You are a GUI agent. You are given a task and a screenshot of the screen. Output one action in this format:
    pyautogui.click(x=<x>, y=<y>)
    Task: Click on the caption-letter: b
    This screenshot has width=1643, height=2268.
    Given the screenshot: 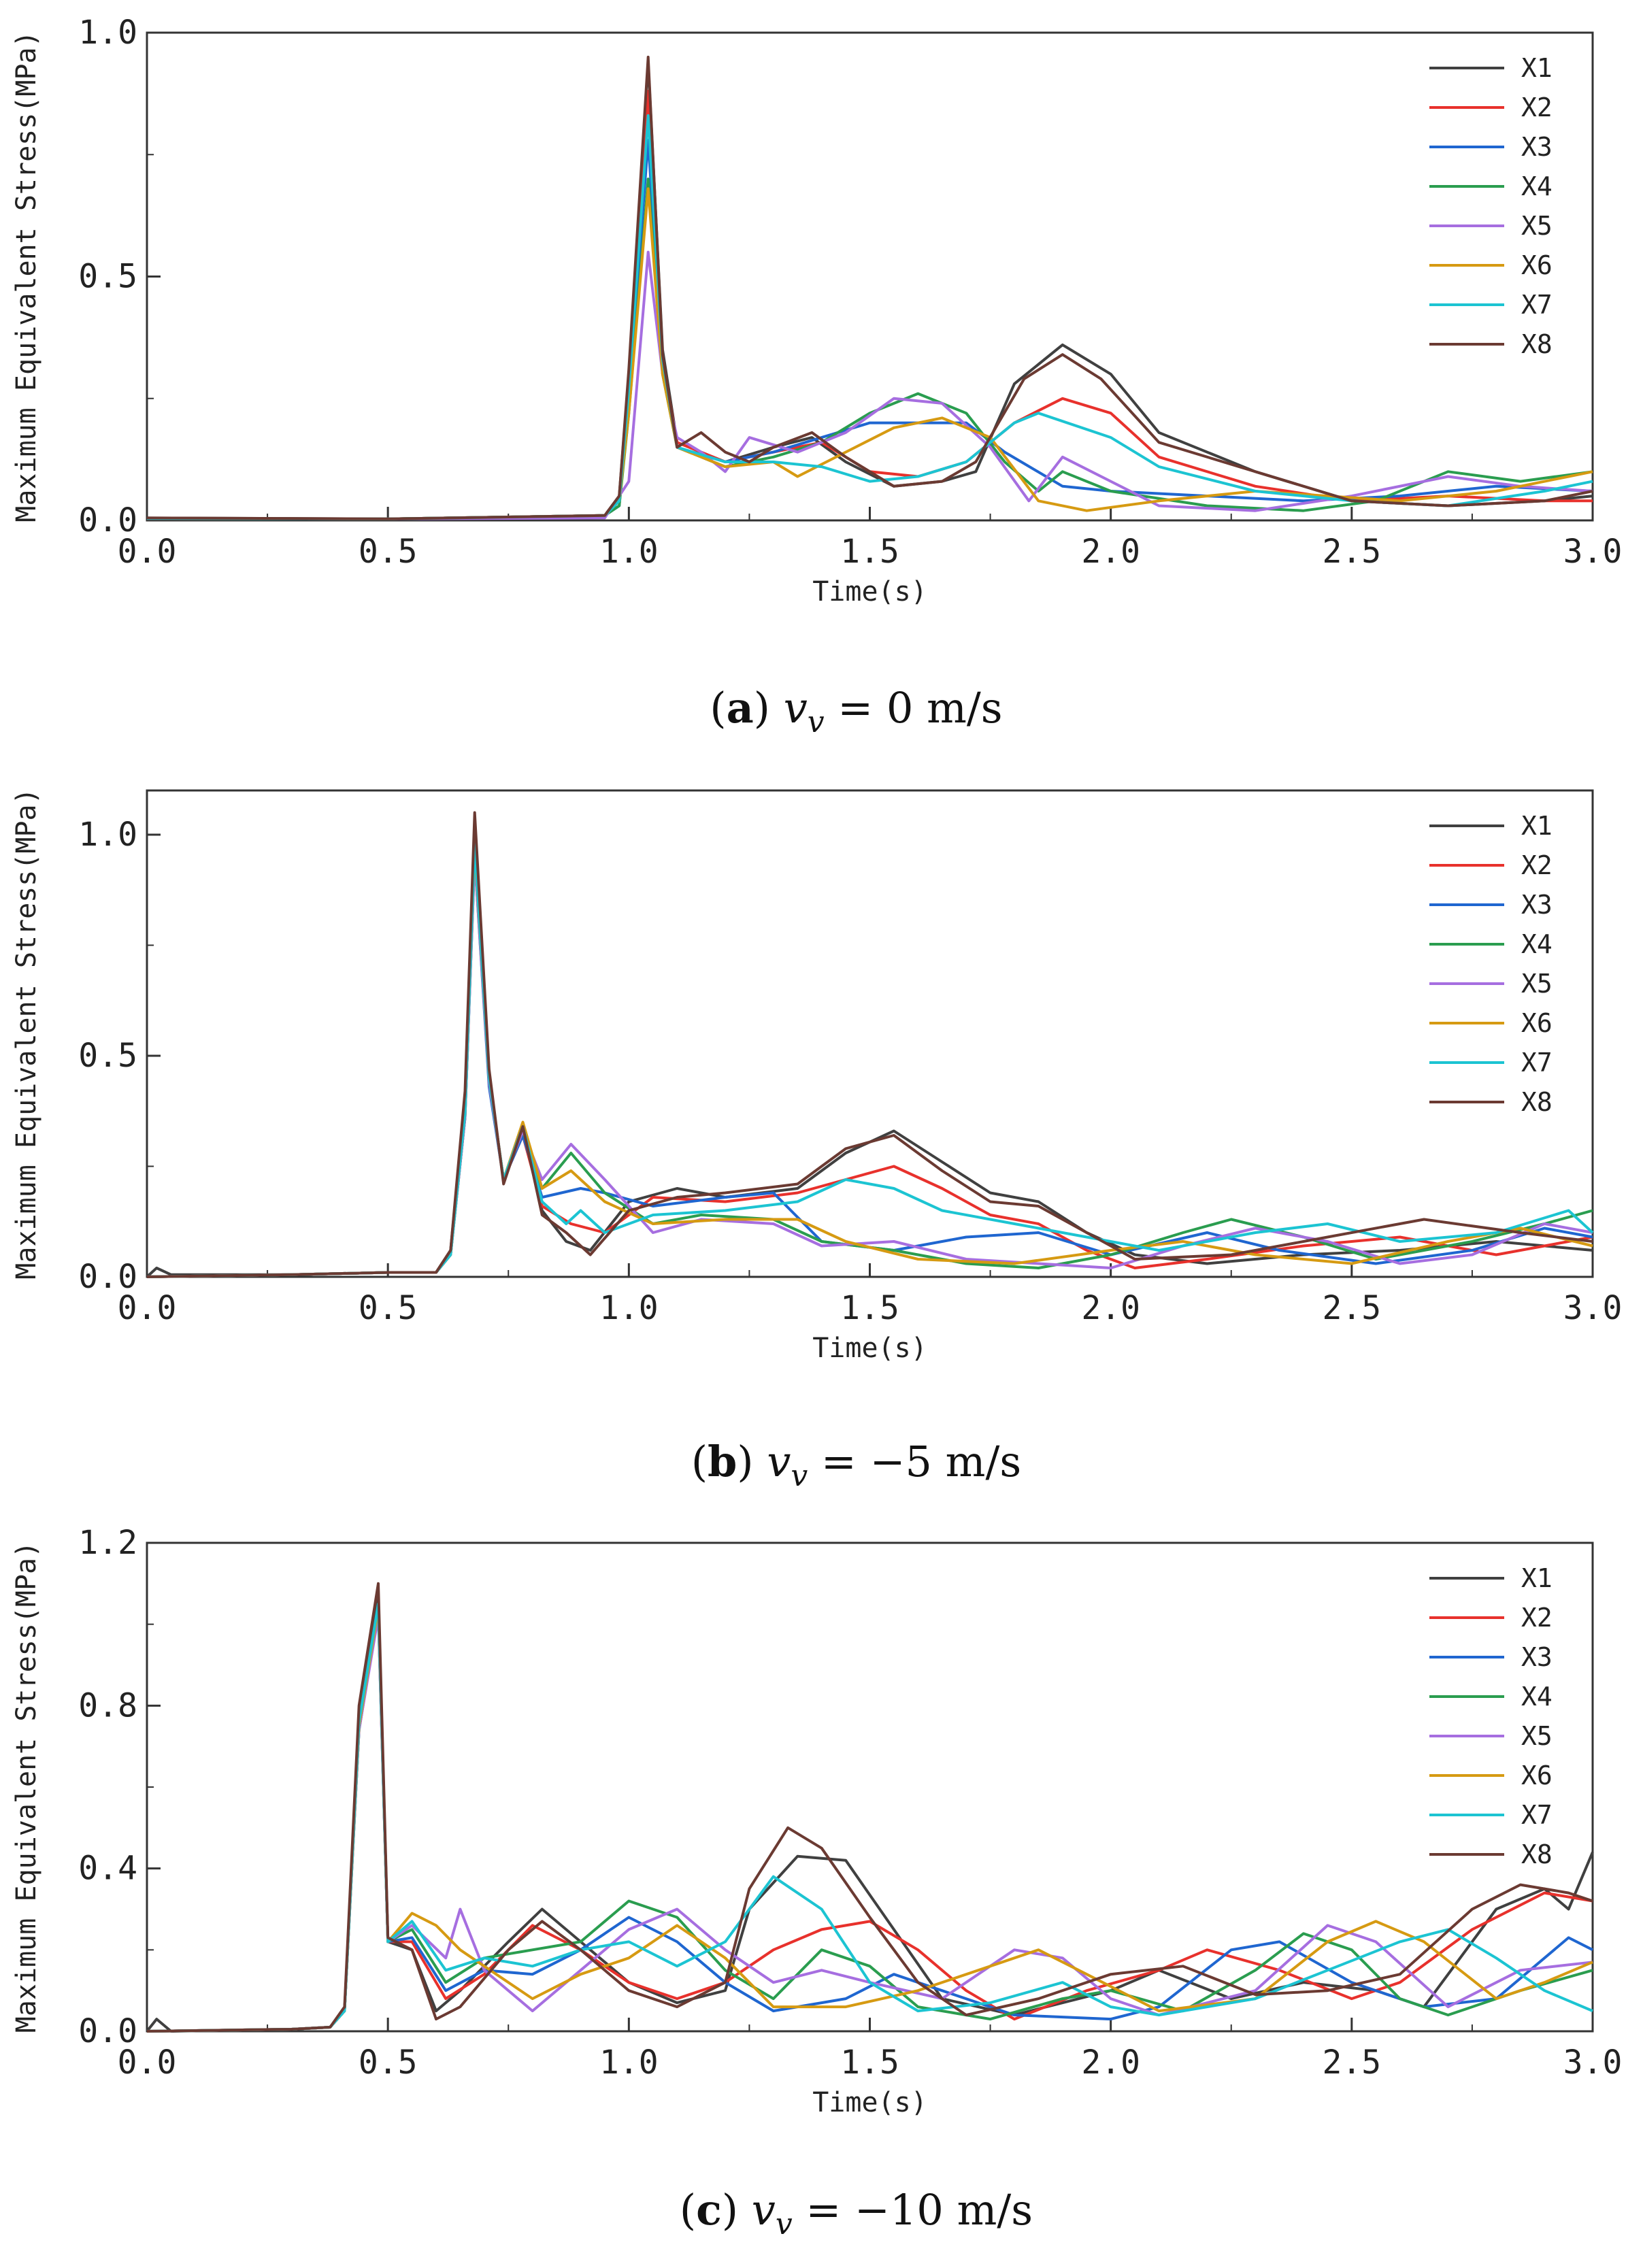 What is the action you would take?
    pyautogui.click(x=723, y=1462)
    